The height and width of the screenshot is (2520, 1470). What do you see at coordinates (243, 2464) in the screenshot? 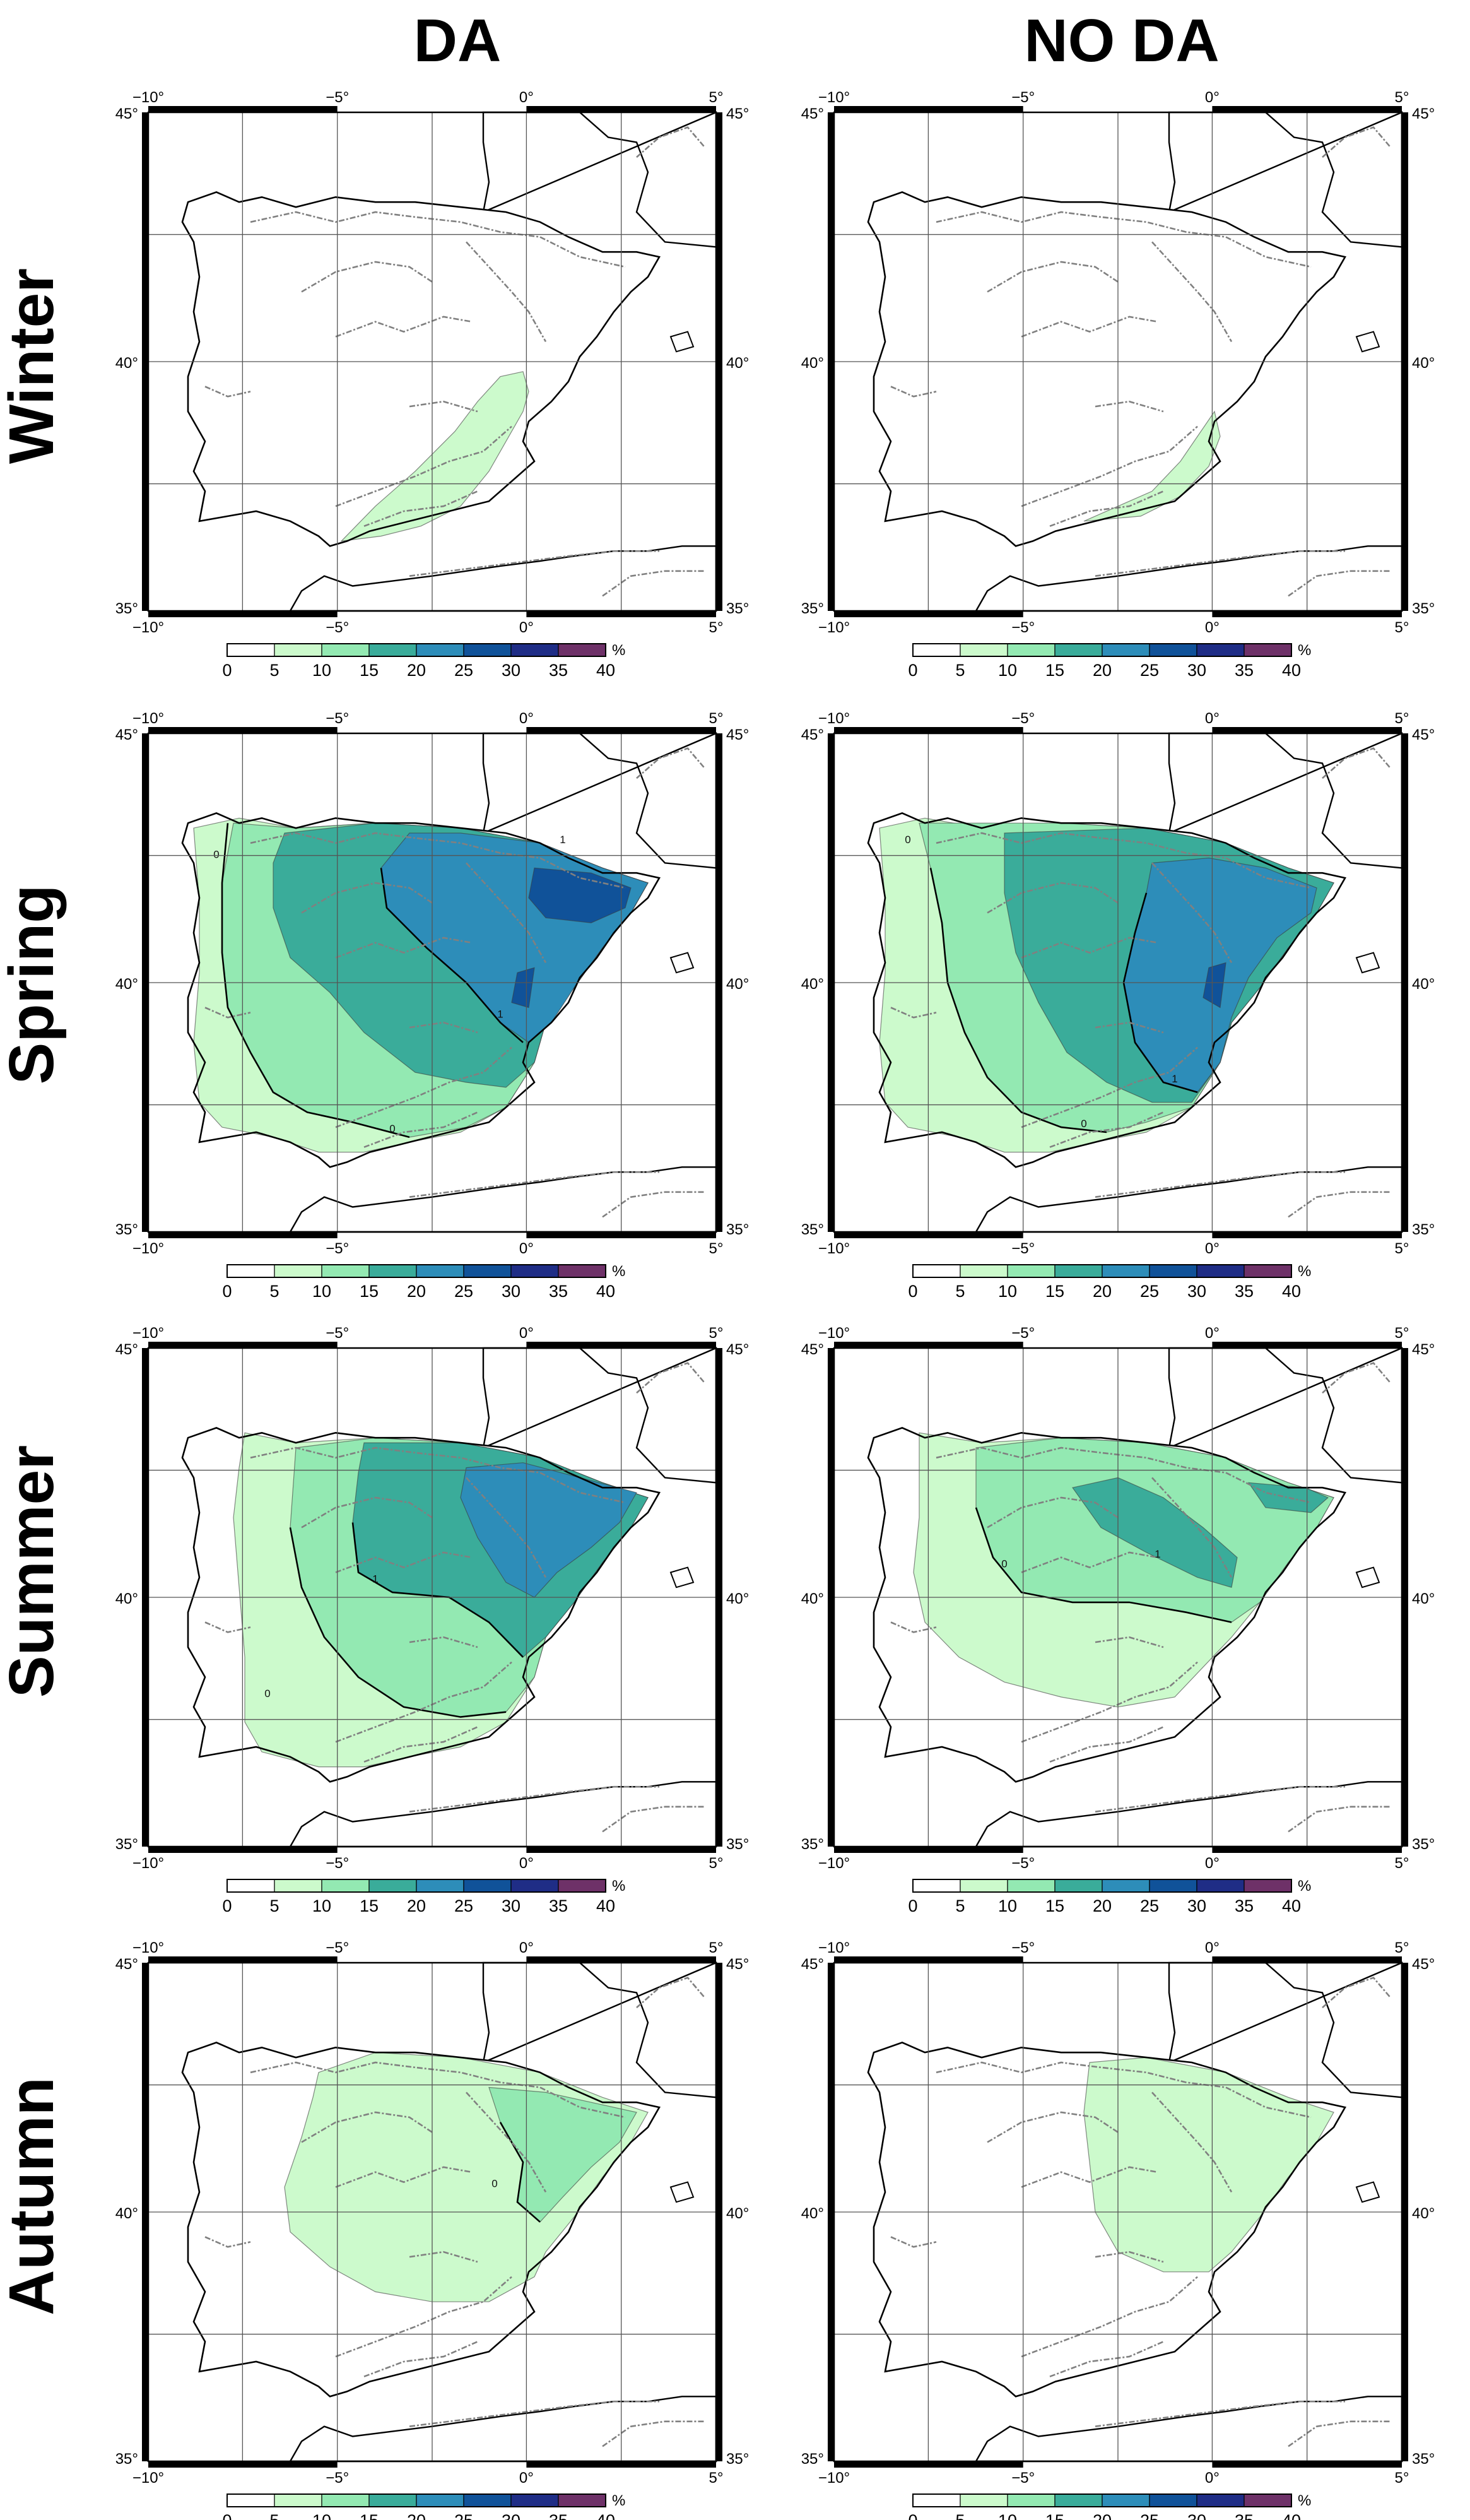
I see `frame-bar-bottom` at bounding box center [243, 2464].